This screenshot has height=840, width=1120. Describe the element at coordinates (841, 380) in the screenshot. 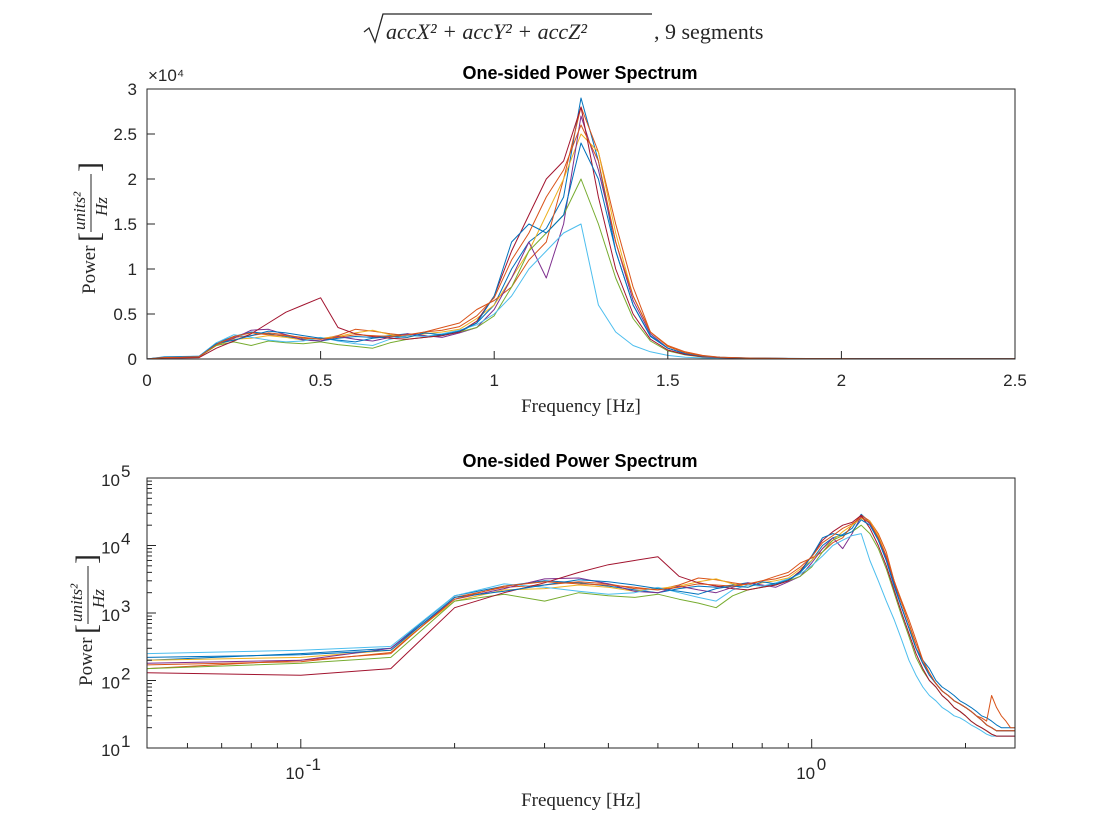

I see `x-tick-label: 2` at that location.